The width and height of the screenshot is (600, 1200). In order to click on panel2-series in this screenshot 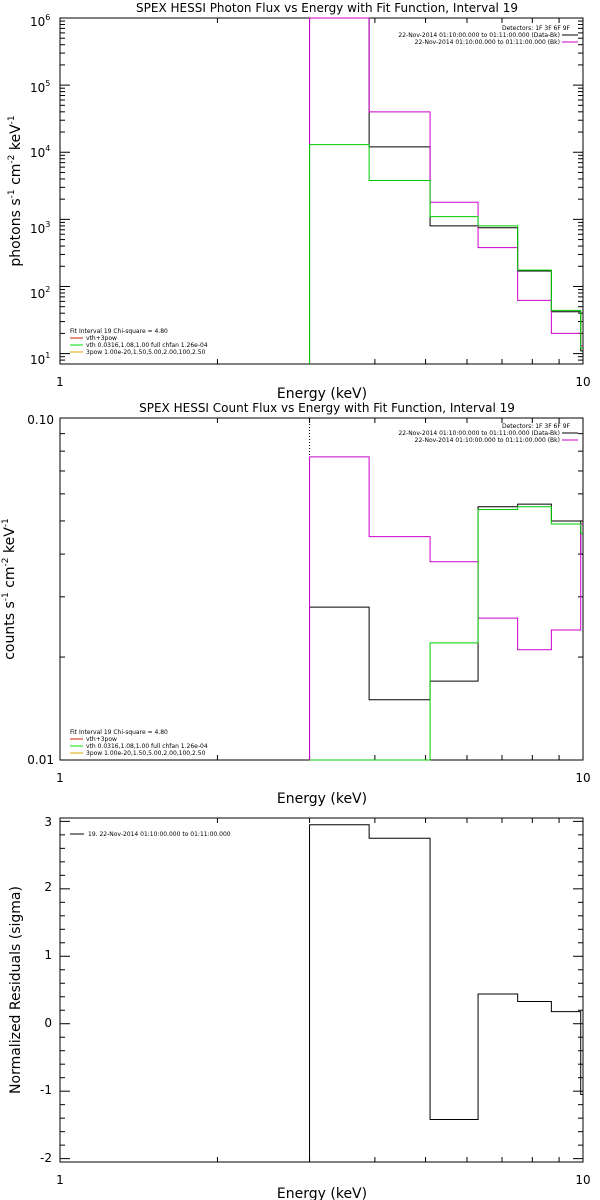, I will do `click(446, 589)`.